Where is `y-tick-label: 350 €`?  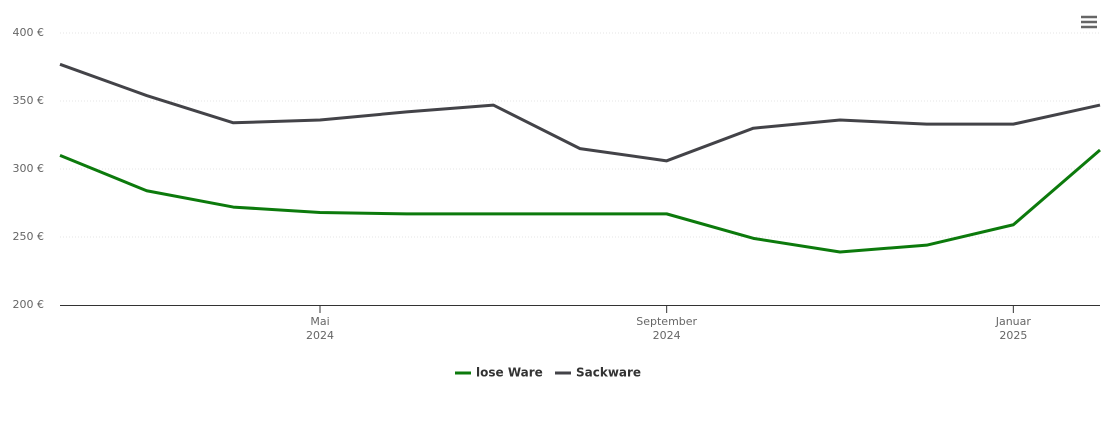
y-tick-label: 350 € is located at coordinates (29, 100).